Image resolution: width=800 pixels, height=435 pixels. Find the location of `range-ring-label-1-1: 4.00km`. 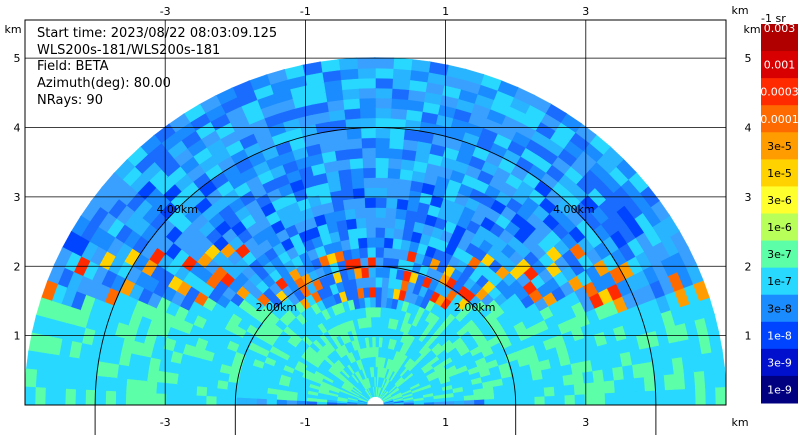

range-ring-label-1-1: 4.00km is located at coordinates (574, 209).